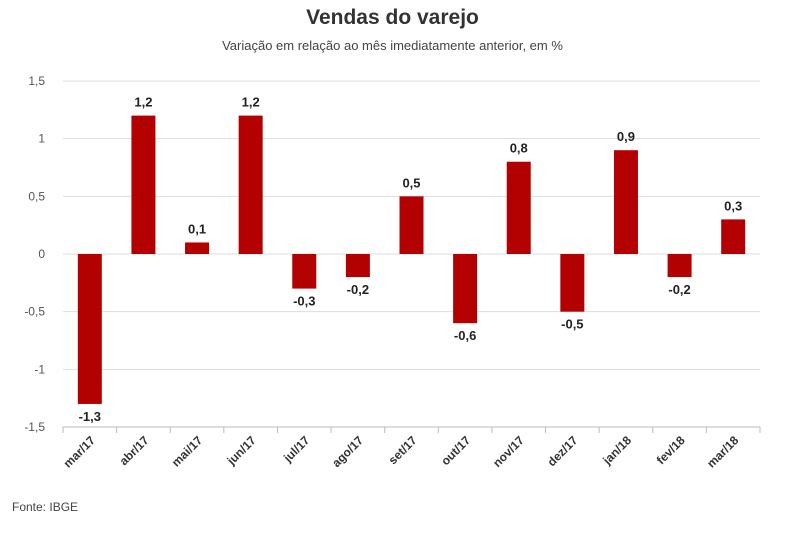  Describe the element at coordinates (519, 148) in the screenshot. I see `data-label: 0,8` at that location.